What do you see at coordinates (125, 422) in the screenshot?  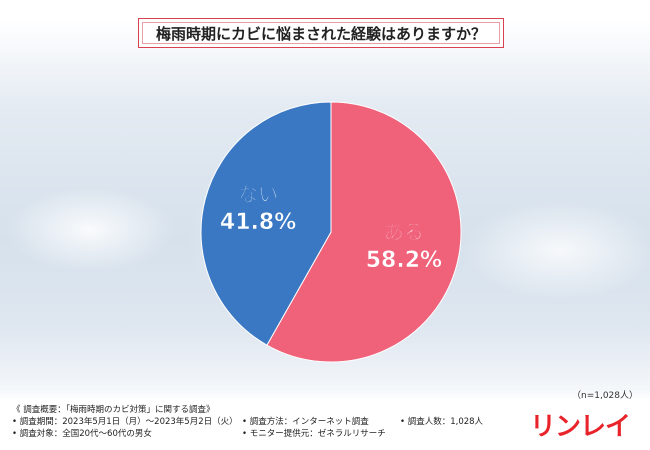 I see `survey-period: • 調査期間：2023年5月1日（月）～2023年5月2日（火）` at bounding box center [125, 422].